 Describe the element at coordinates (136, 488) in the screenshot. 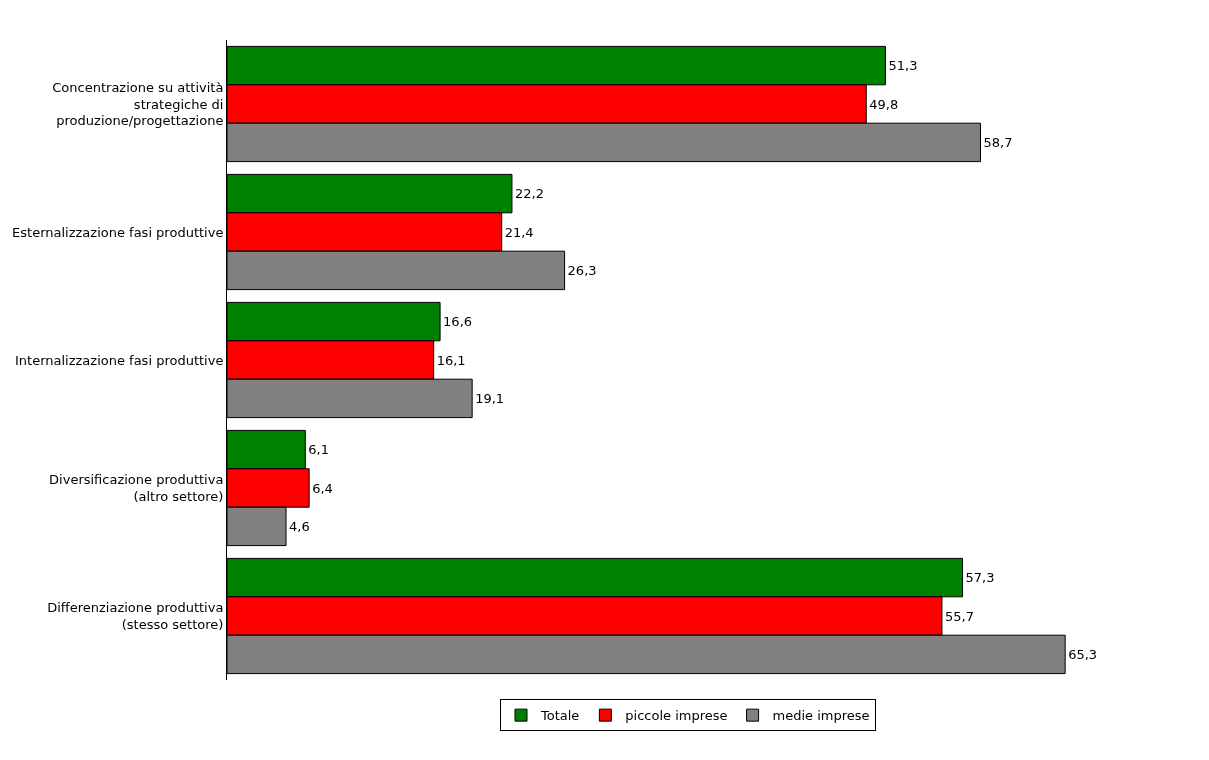

I see `y-tick-label: Diversificazione produttiva (altro settore)` at that location.